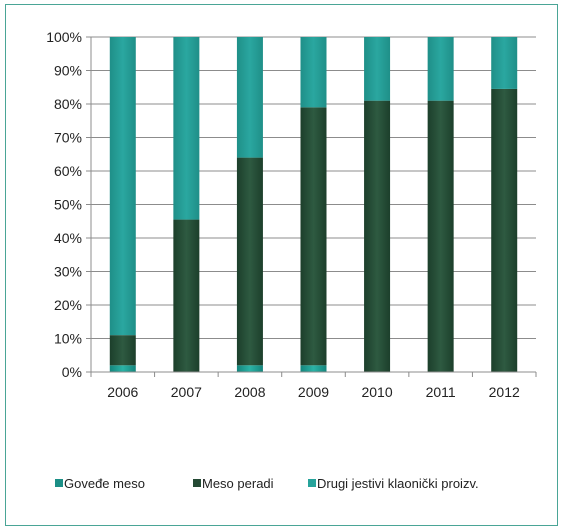  Describe the element at coordinates (249, 392) in the screenshot. I see `x-tick-label: 2008` at that location.